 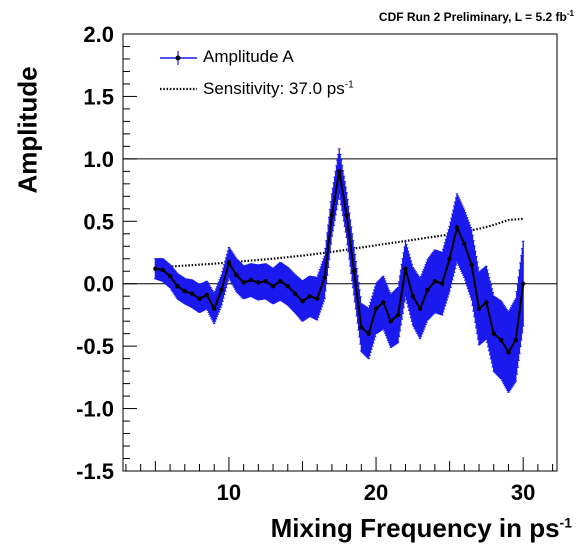 What do you see at coordinates (274, 88) in the screenshot?
I see `legend-label-sensitivity-text: Sensitivity: 37.0 ps` at bounding box center [274, 88].